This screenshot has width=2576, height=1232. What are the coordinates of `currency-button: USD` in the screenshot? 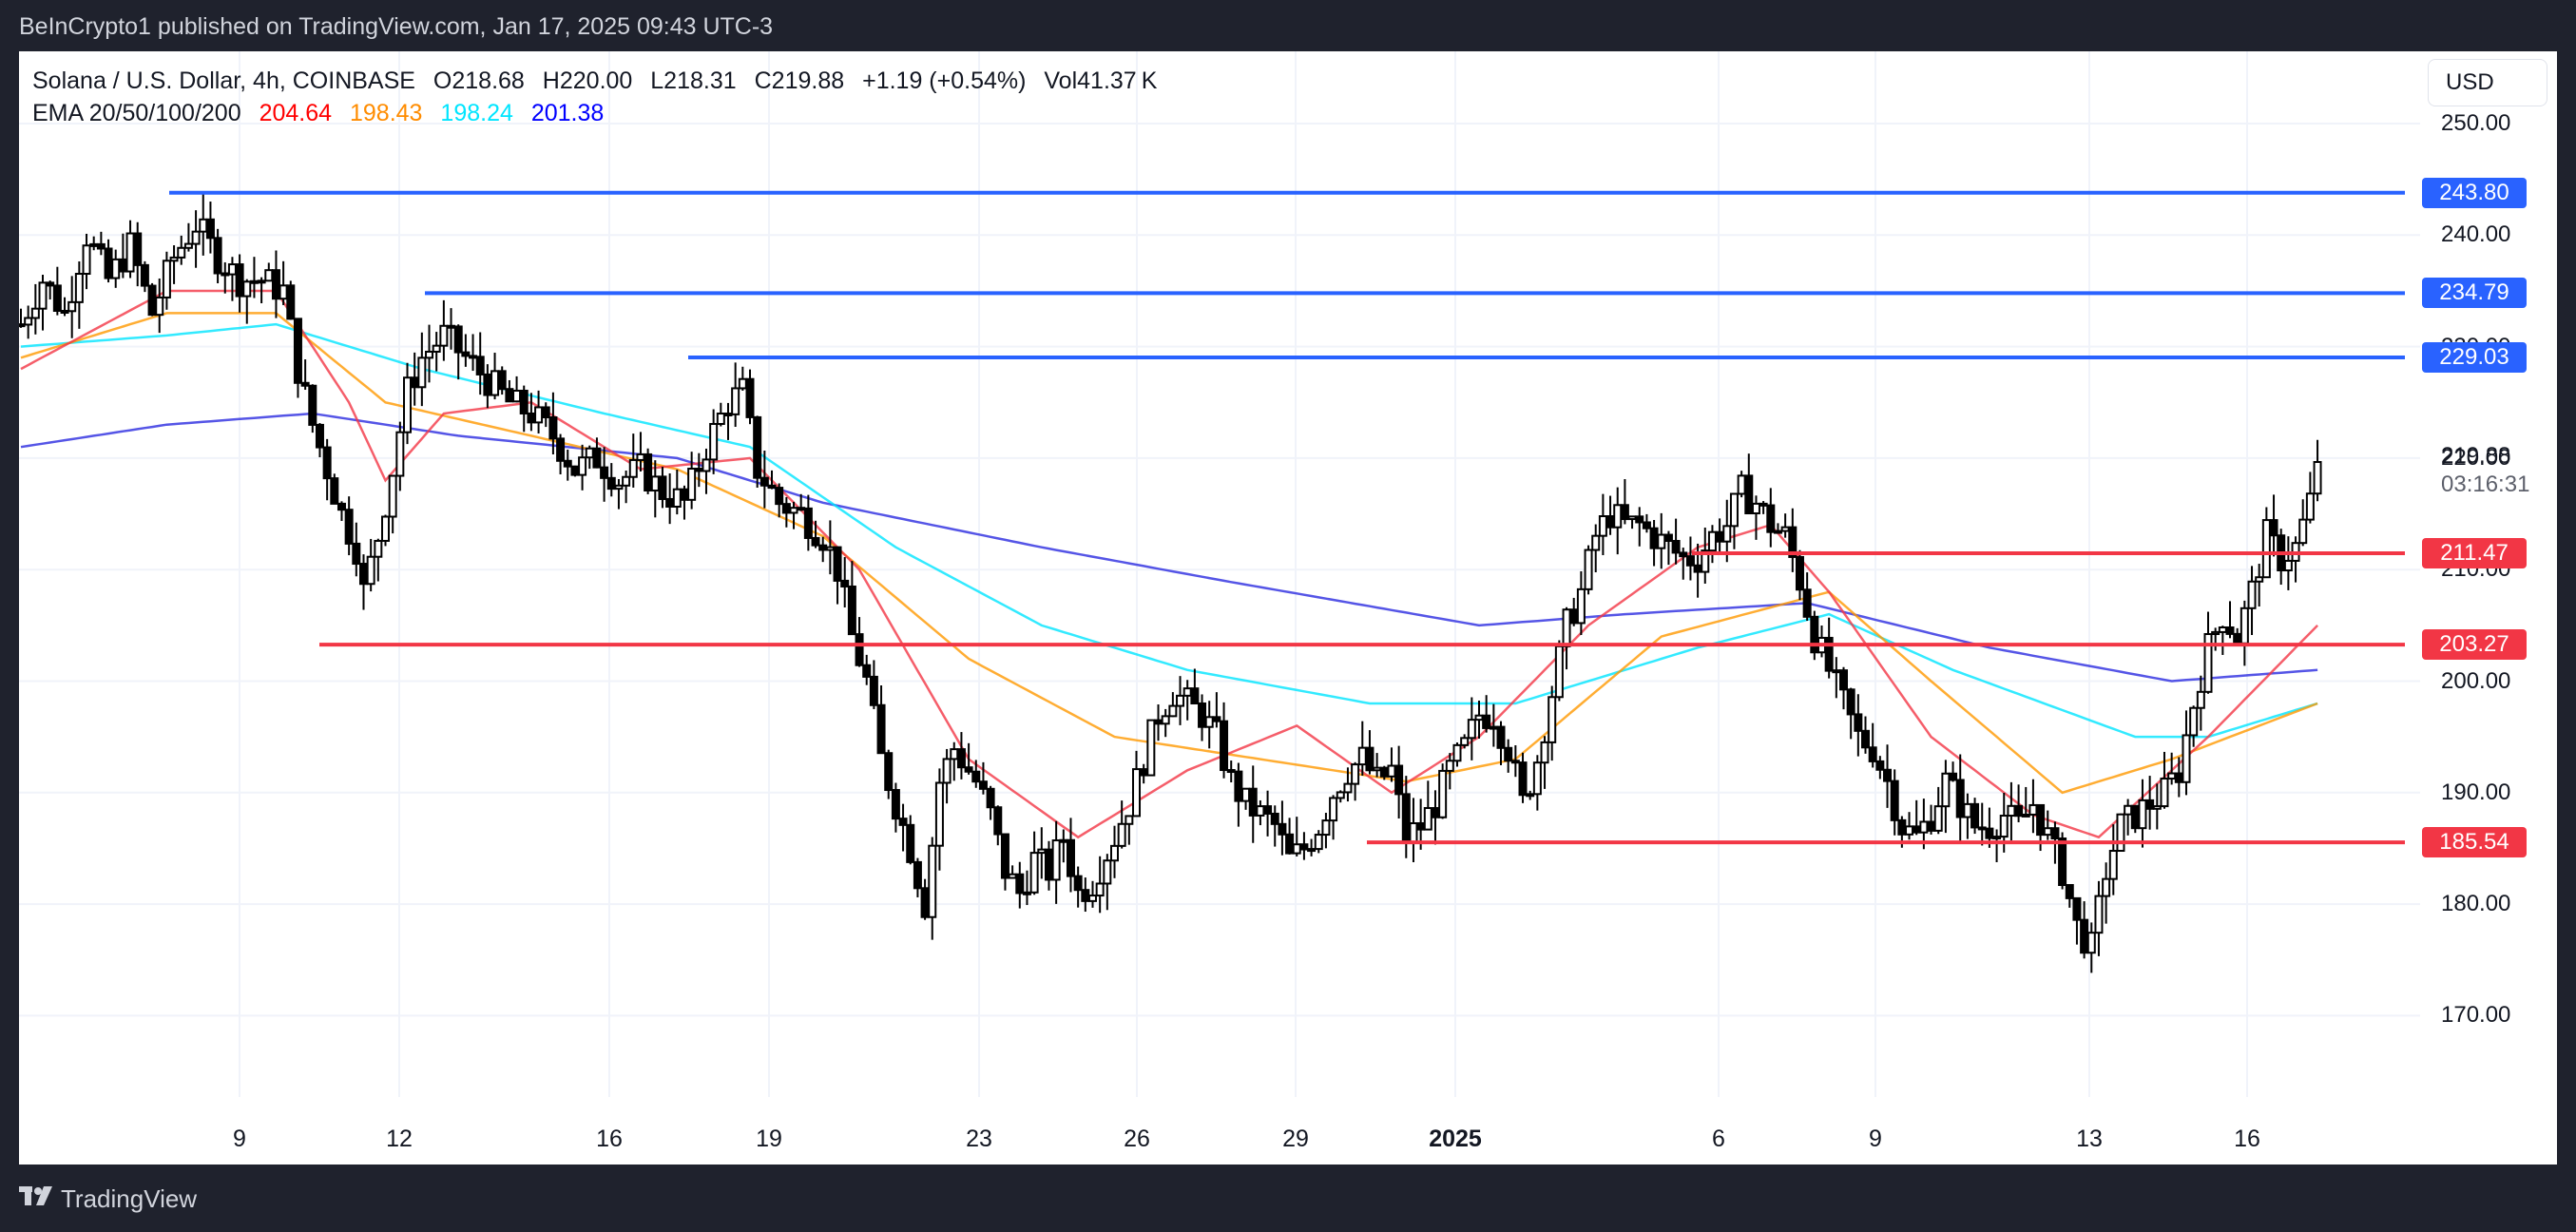 It's located at (2488, 82).